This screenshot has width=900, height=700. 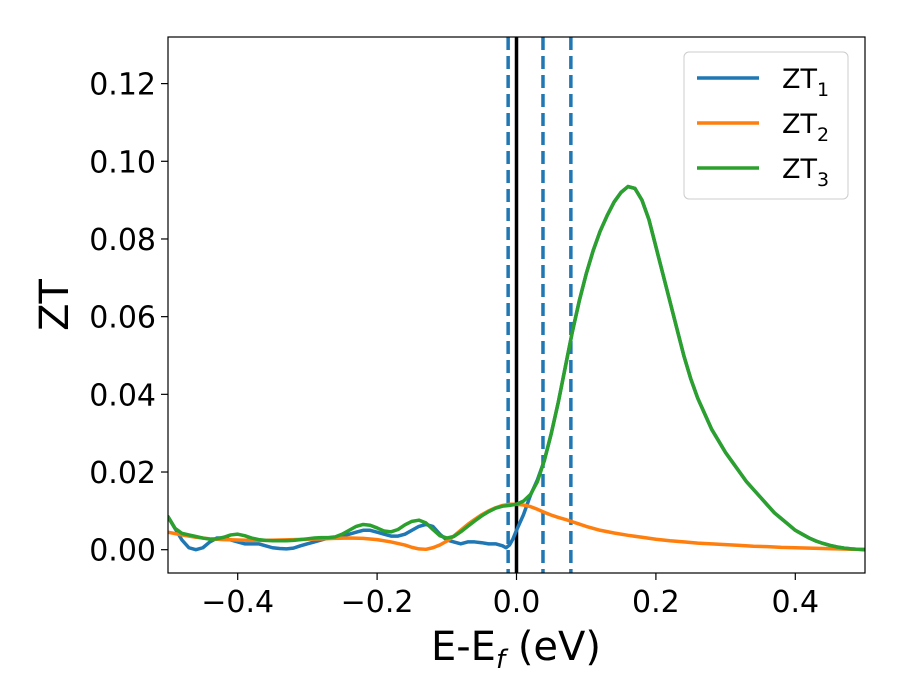 What do you see at coordinates (823, 90) in the screenshot?
I see `legend-label-subscript: 1` at bounding box center [823, 90].